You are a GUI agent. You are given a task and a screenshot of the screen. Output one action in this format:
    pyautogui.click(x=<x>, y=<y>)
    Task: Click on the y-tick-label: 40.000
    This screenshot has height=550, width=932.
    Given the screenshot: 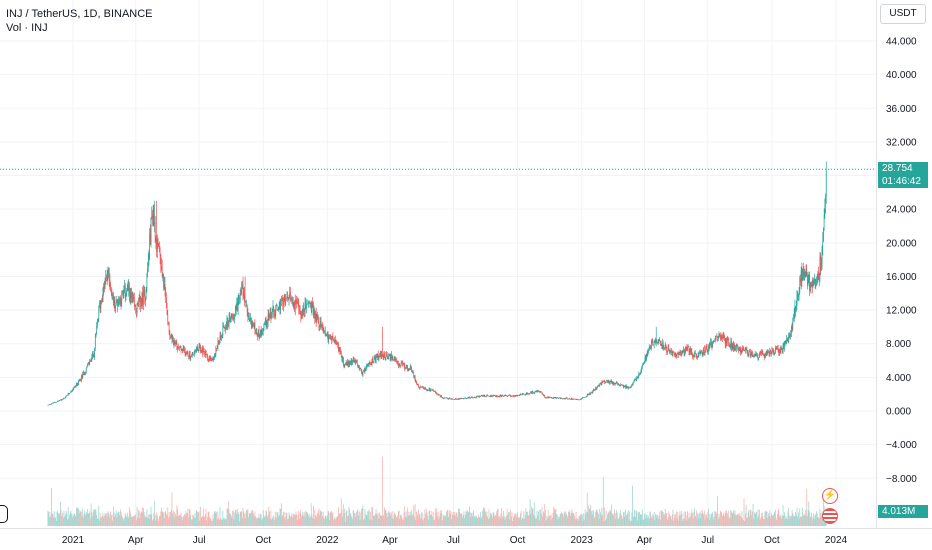 What is the action you would take?
    pyautogui.click(x=901, y=75)
    